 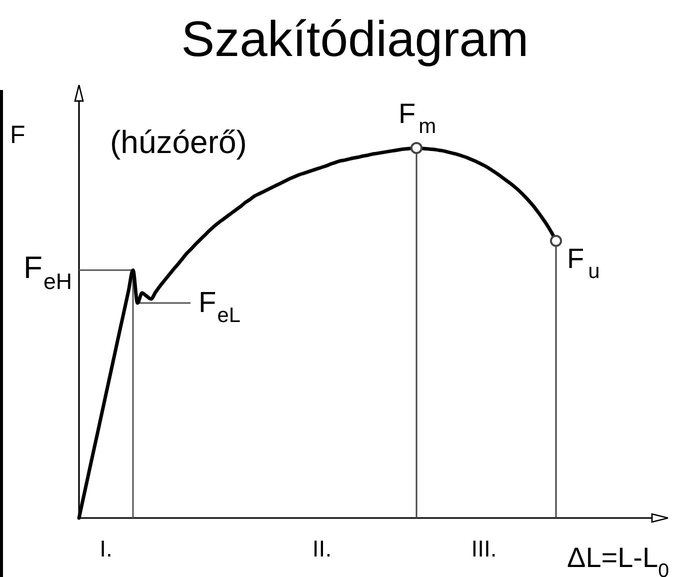 I want to click on ref-line-label: F$_{eL}$, so click(x=219, y=307).